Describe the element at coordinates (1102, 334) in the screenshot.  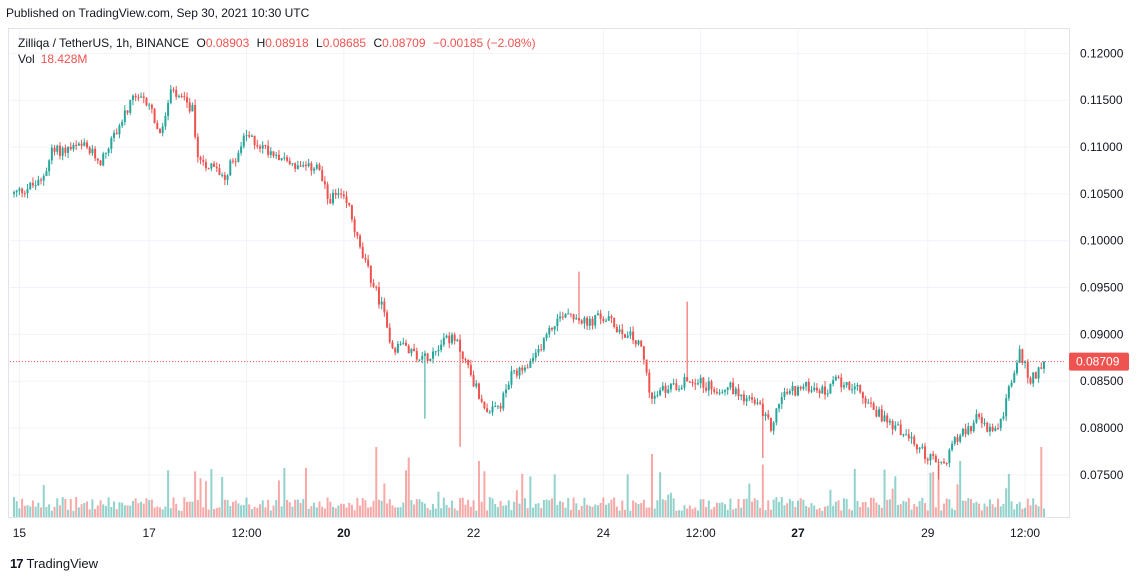
I see `y-tick-label: 0.09000` at that location.